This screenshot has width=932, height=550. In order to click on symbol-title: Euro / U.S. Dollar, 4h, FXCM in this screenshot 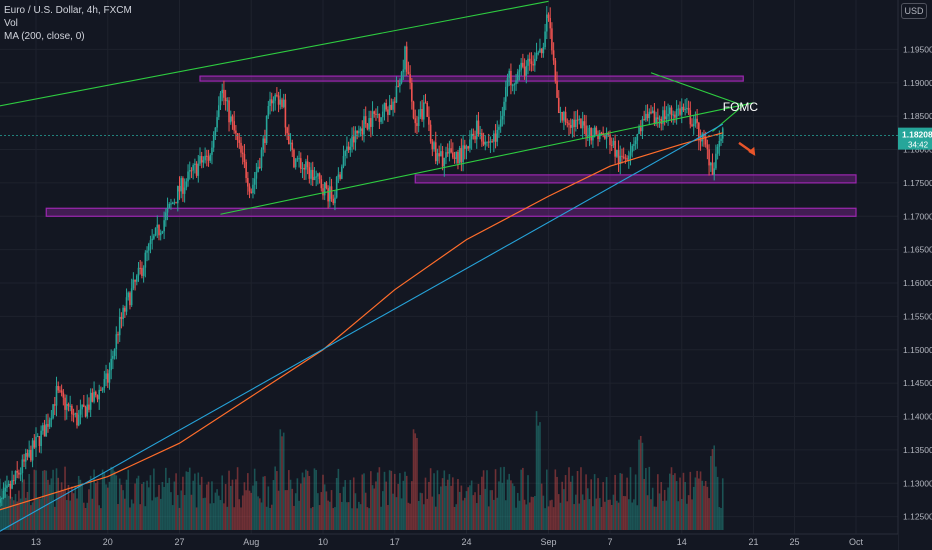, I will do `click(68, 10)`.